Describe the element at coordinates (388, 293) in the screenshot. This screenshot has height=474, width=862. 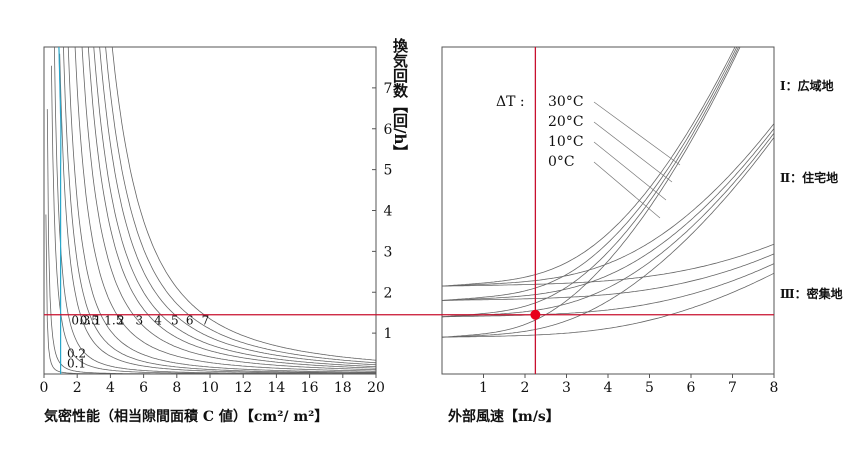
I see `y-tick-label: 2` at that location.